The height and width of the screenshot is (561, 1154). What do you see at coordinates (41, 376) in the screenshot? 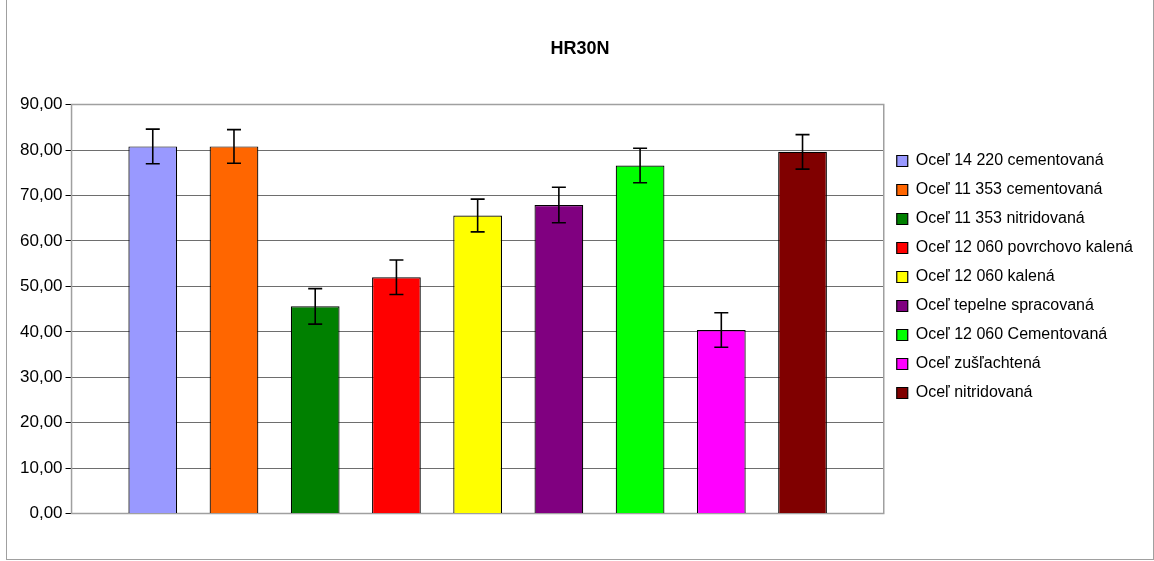
I see `y-tick-label: 30,00` at bounding box center [41, 376].